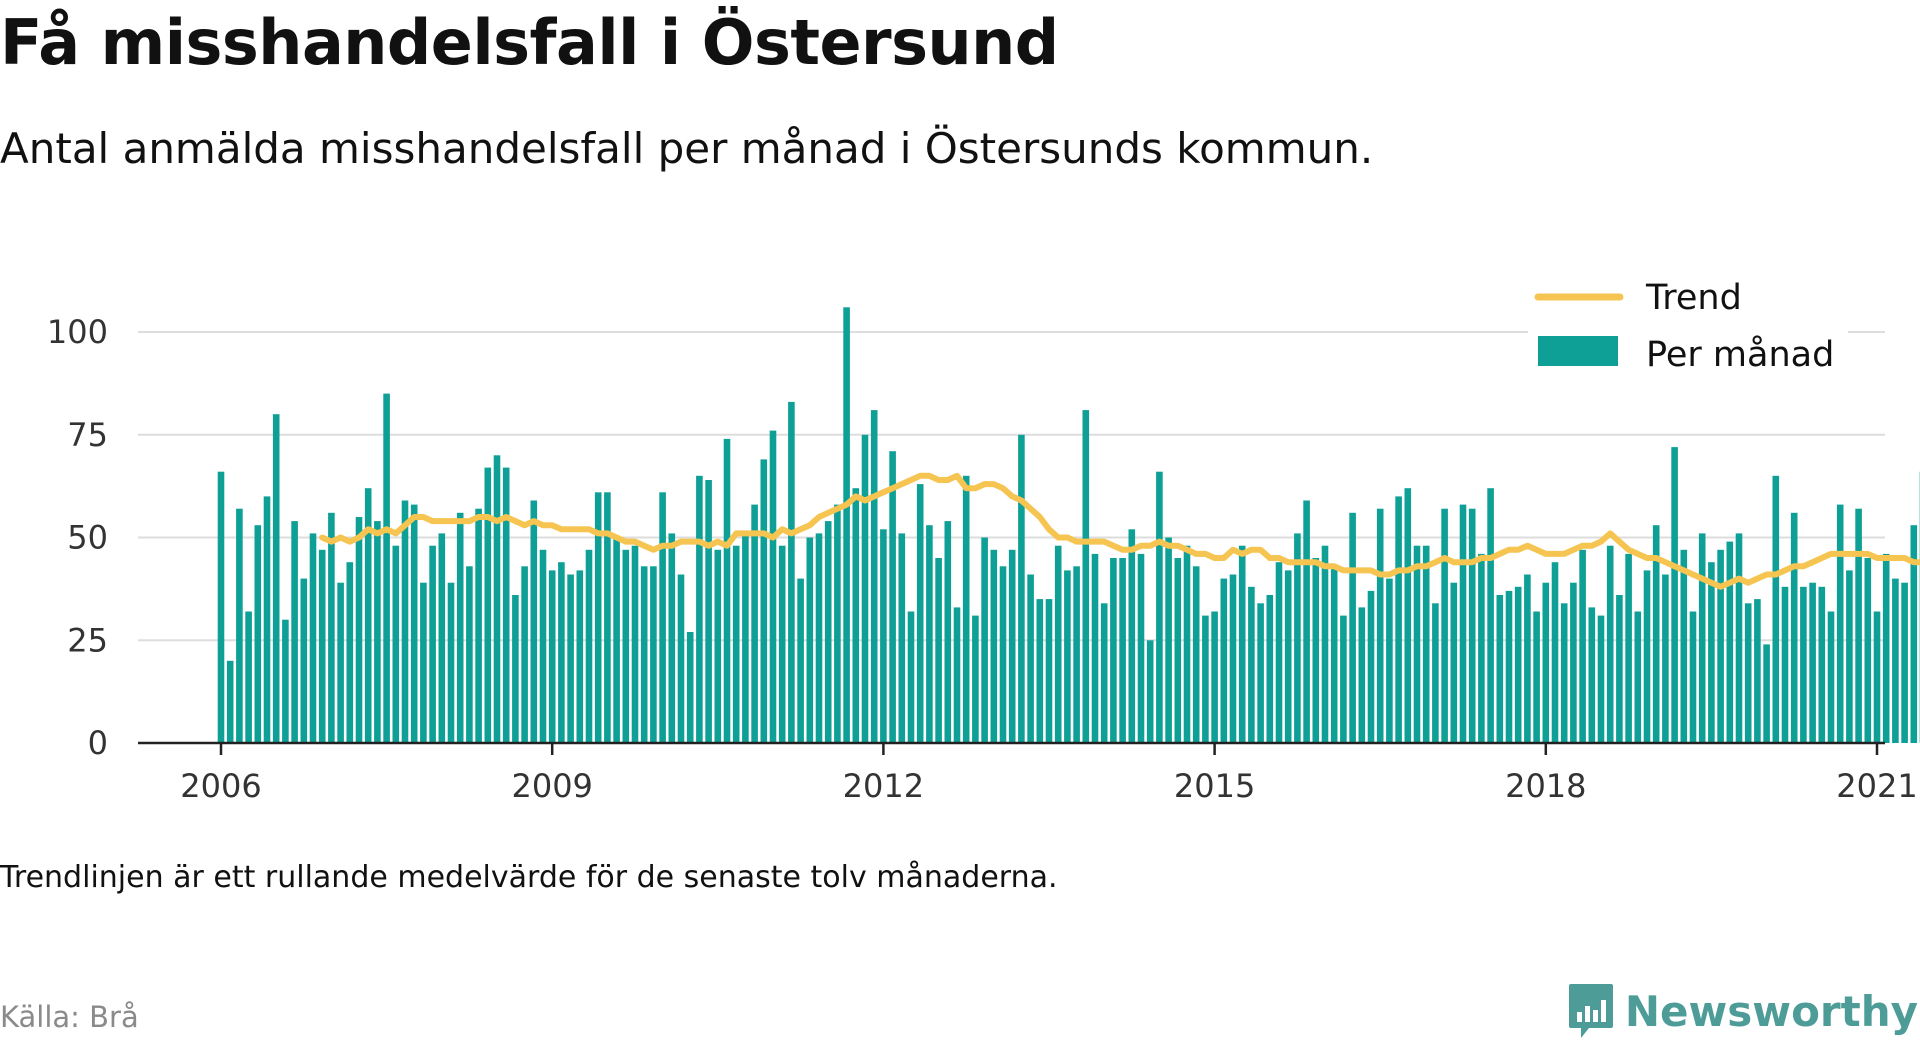 The width and height of the screenshot is (1920, 1040). I want to click on y-tick-label: 50, so click(87, 538).